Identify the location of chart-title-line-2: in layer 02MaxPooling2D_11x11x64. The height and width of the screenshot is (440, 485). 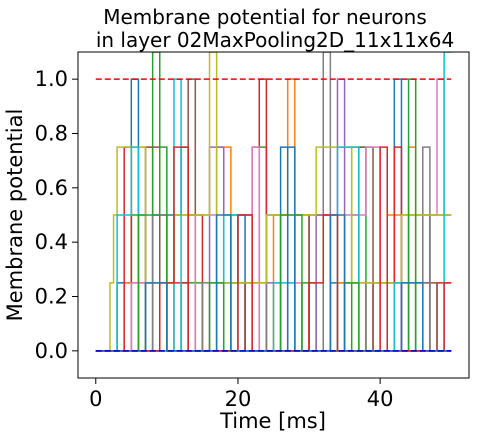
(275, 40).